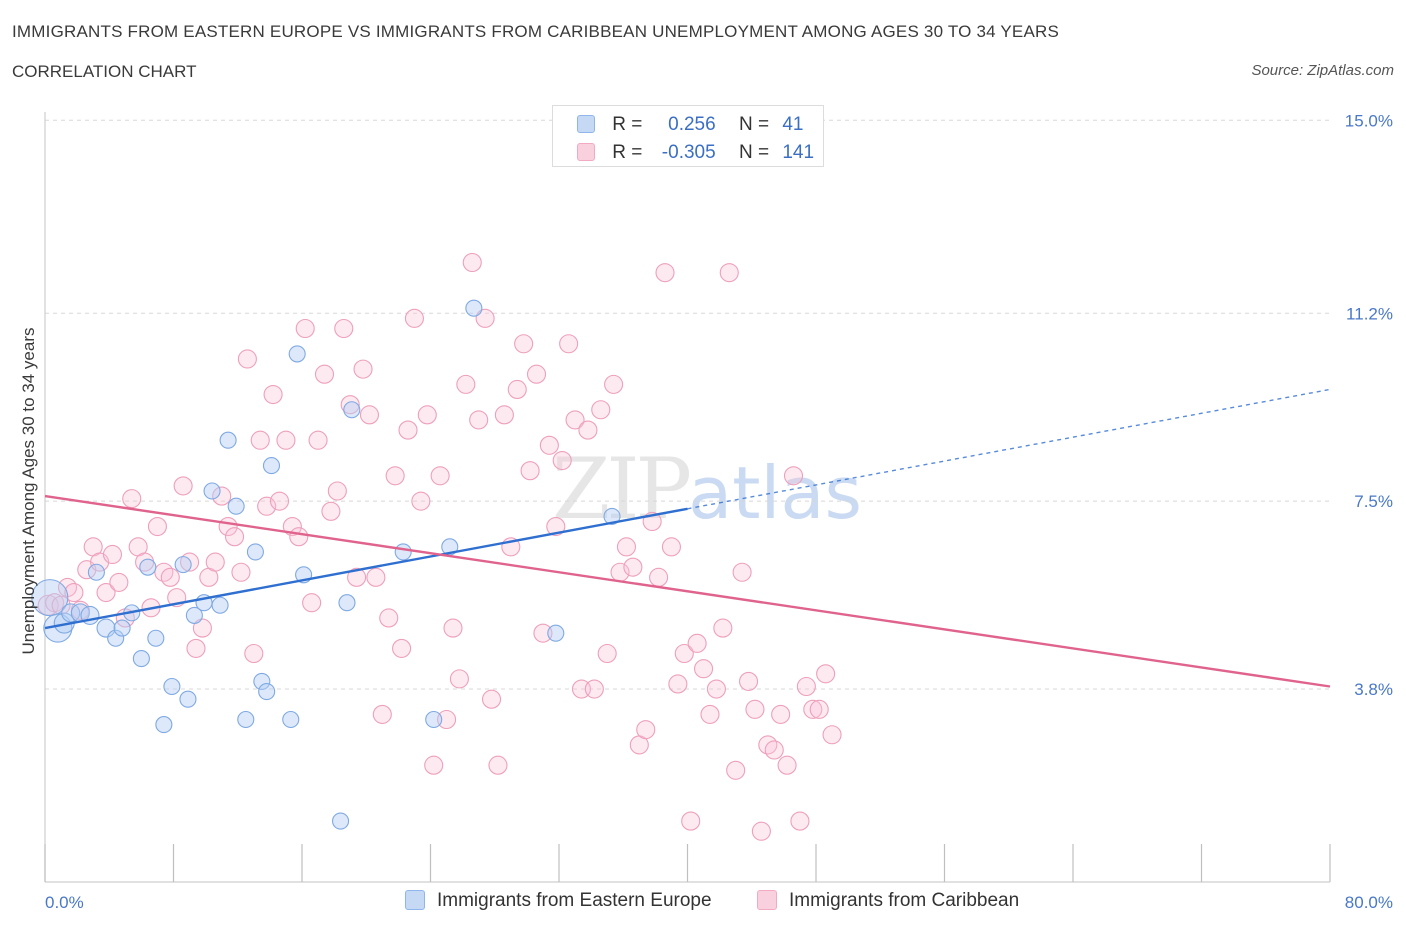  I want to click on legend-label-caribbean: Immigrants from Caribbean, so click(904, 900).